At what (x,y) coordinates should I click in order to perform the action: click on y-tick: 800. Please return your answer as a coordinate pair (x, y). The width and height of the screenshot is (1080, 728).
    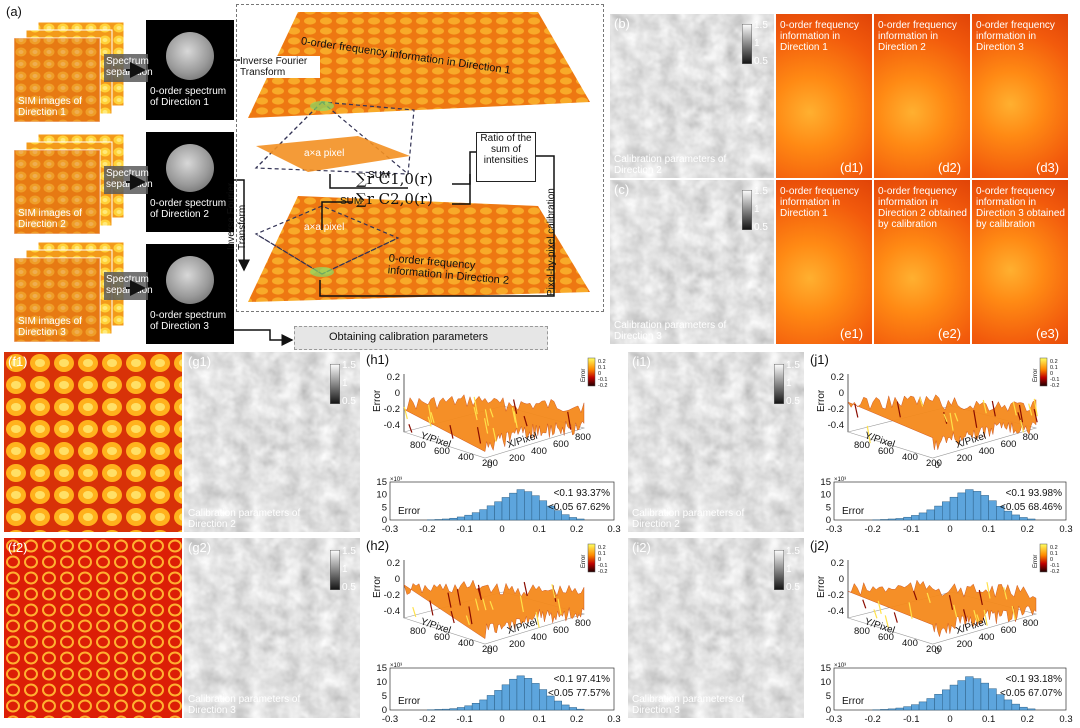
    Looking at the image, I should click on (418, 631).